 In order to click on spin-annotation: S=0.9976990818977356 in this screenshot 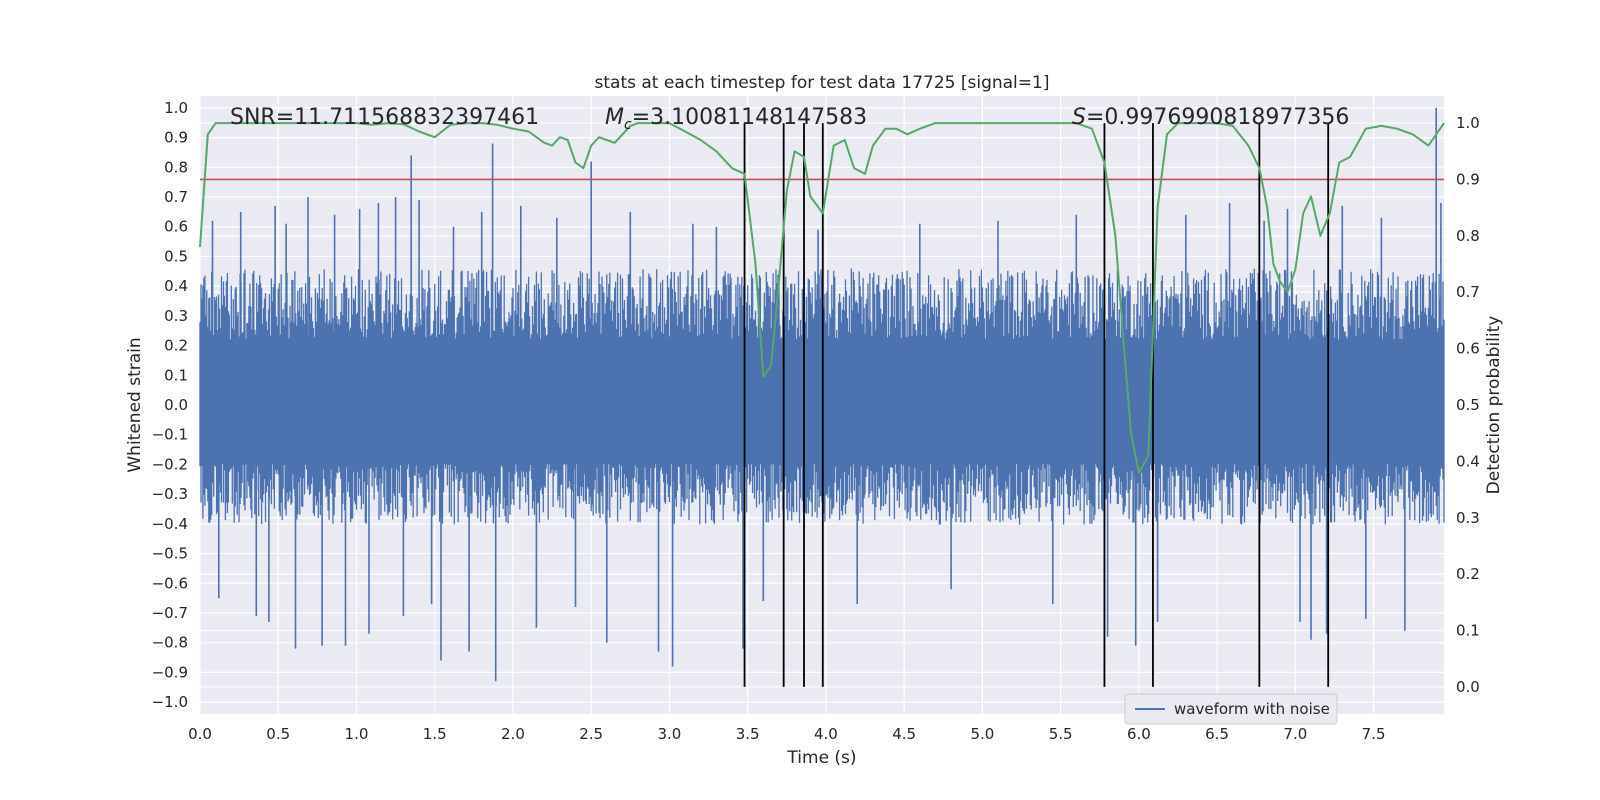, I will do `click(1210, 117)`.